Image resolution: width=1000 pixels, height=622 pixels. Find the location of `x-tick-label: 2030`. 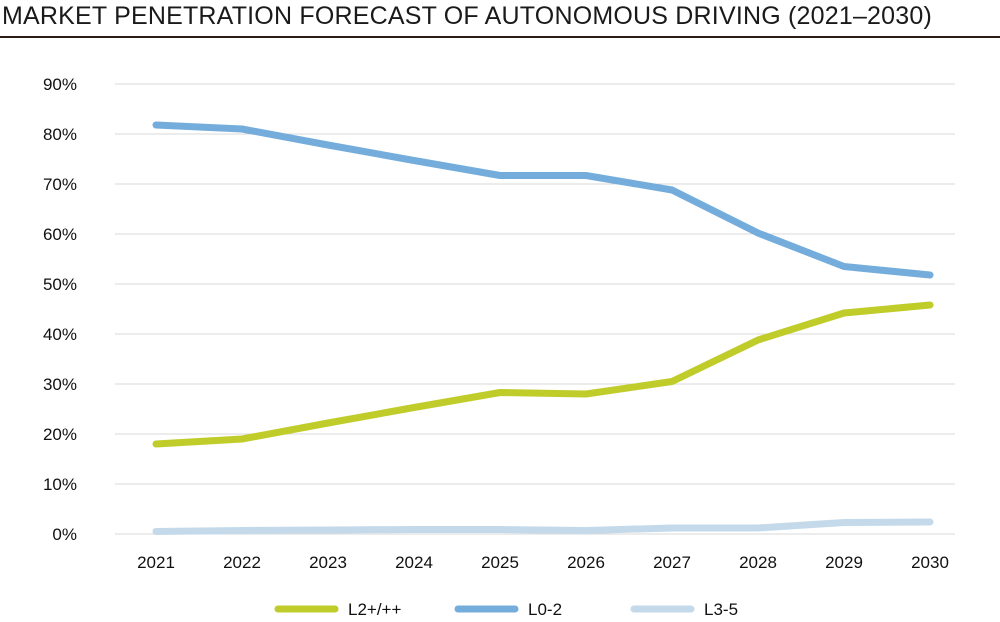

x-tick-label: 2030 is located at coordinates (930, 562).